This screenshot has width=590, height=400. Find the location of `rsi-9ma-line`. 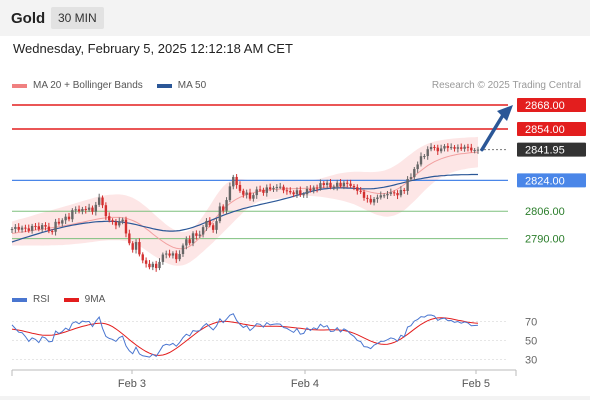

rsi-9ma-line is located at coordinates (245, 336).